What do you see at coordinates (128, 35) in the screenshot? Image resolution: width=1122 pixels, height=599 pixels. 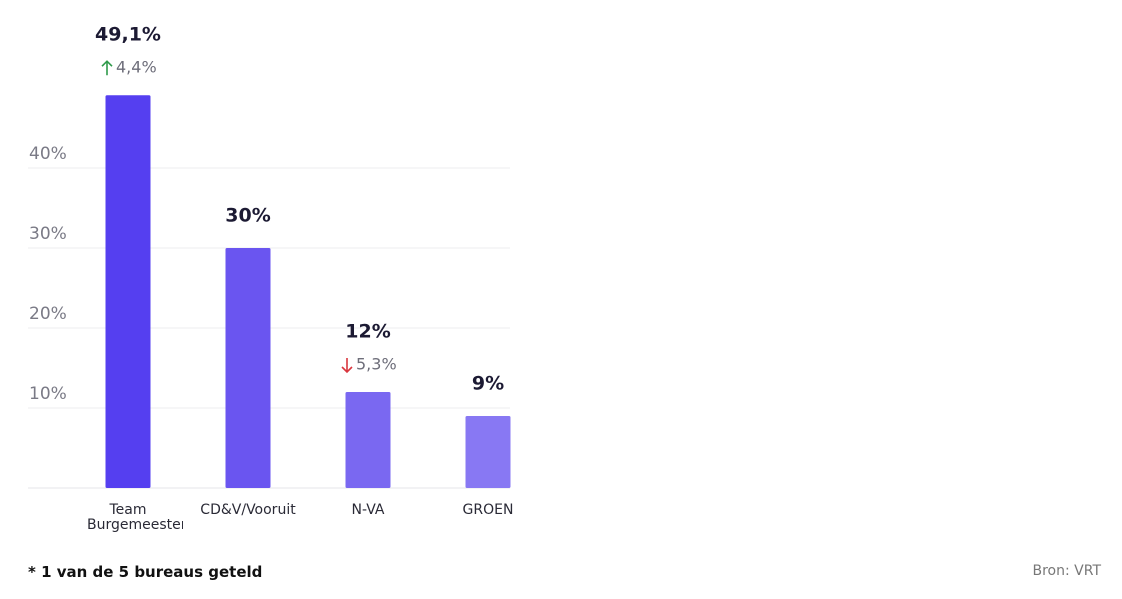 I see `value-label: 49,1%` at bounding box center [128, 35].